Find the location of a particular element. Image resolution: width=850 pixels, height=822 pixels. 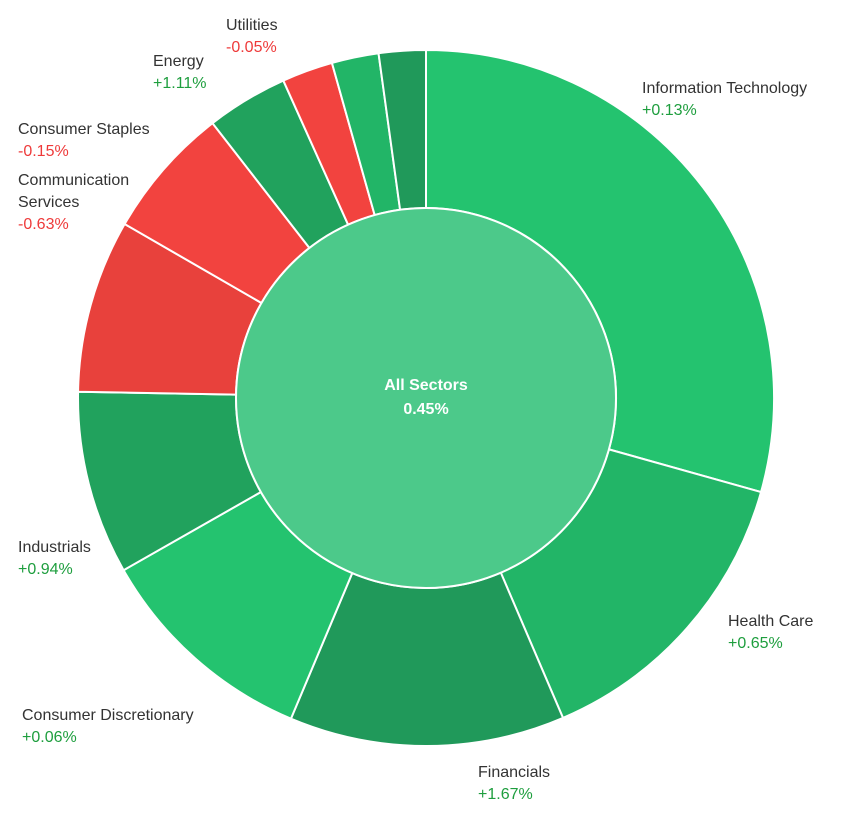

label-change-industrials: +0.94% is located at coordinates (45, 569).